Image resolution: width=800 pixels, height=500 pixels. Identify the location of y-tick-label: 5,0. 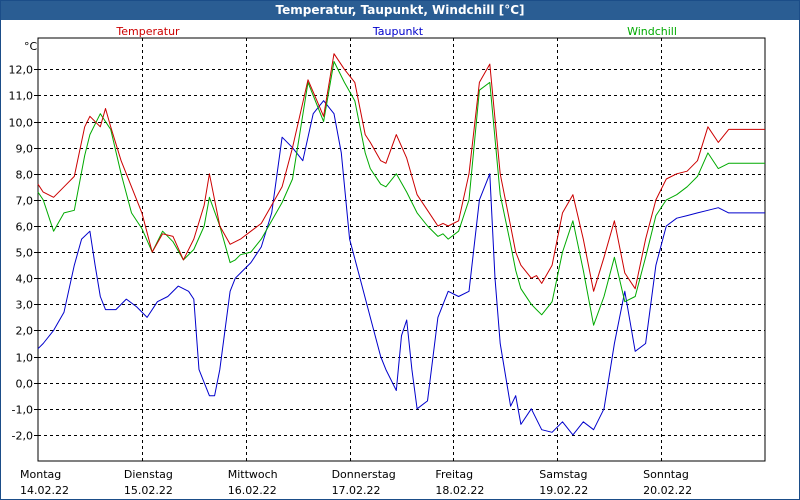
(25, 253).